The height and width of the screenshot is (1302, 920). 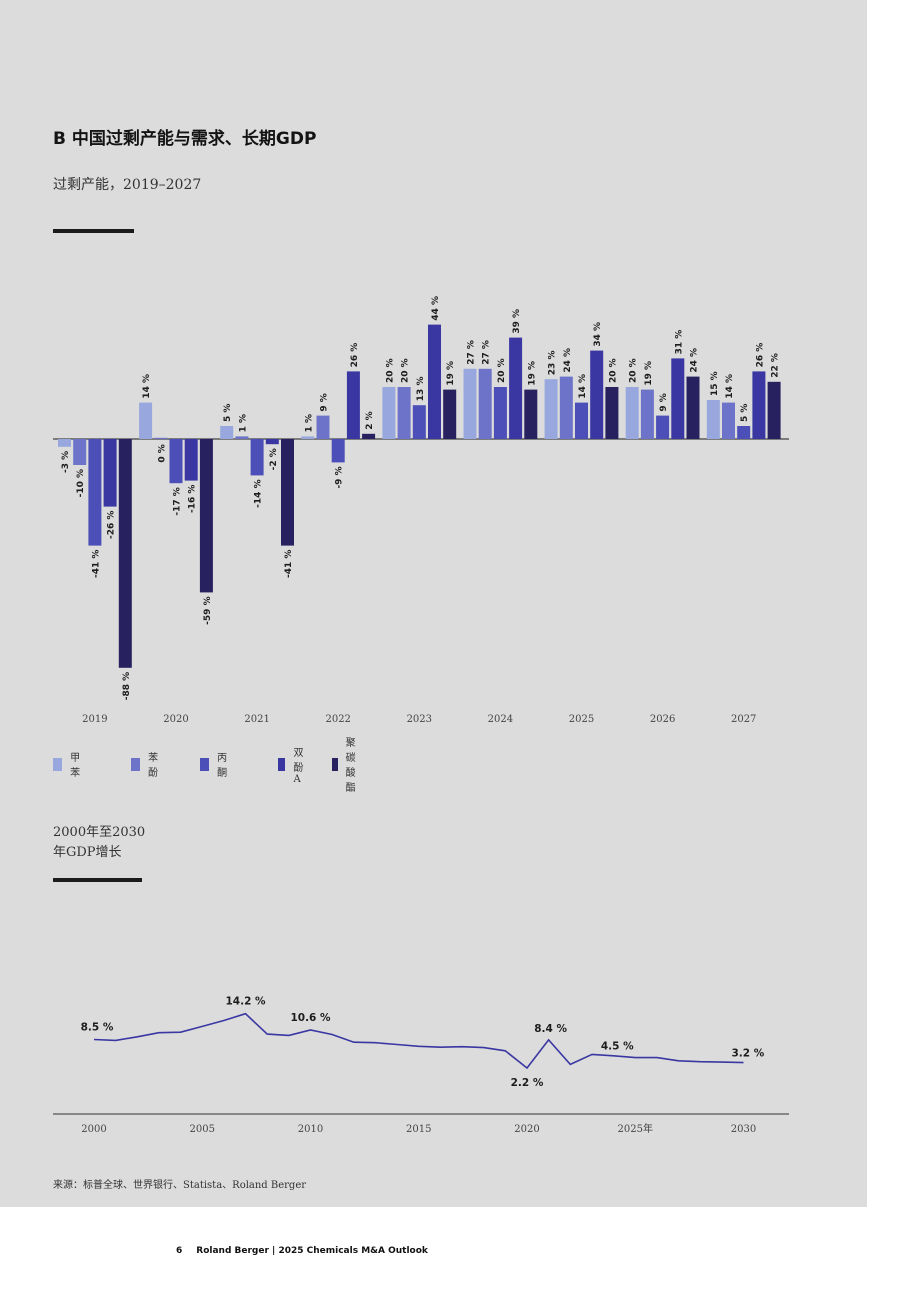 I want to click on bar-label-2023-3: 13 %, so click(x=421, y=389).